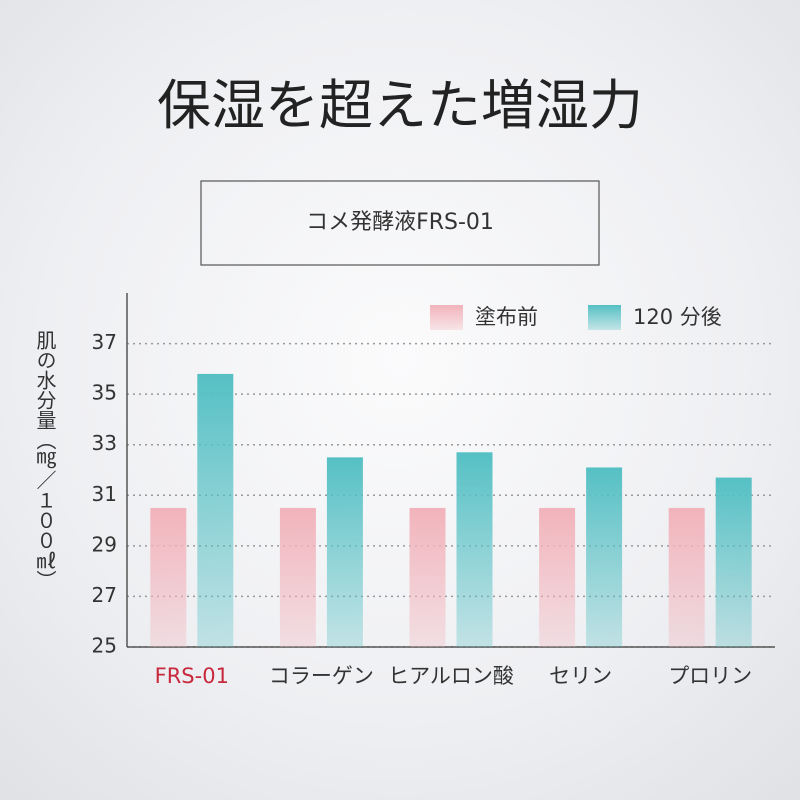 The width and height of the screenshot is (800, 804). Describe the element at coordinates (104, 595) in the screenshot. I see `y-tick-label: 27` at that location.